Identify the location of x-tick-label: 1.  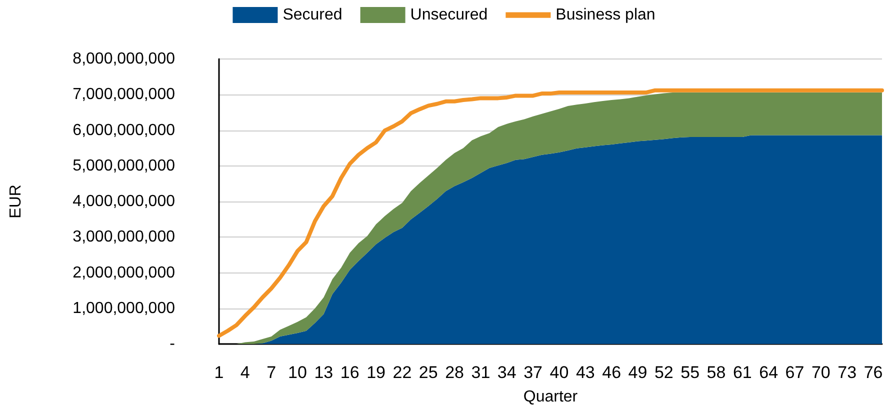
(219, 372).